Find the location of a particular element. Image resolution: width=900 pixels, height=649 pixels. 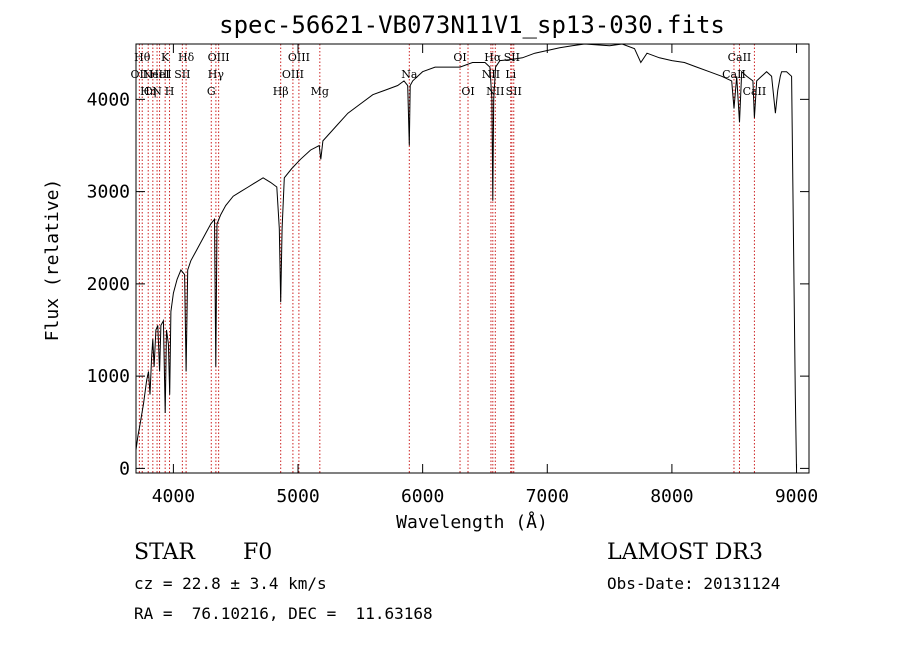

y-tick-label: 0 is located at coordinates (124, 468).